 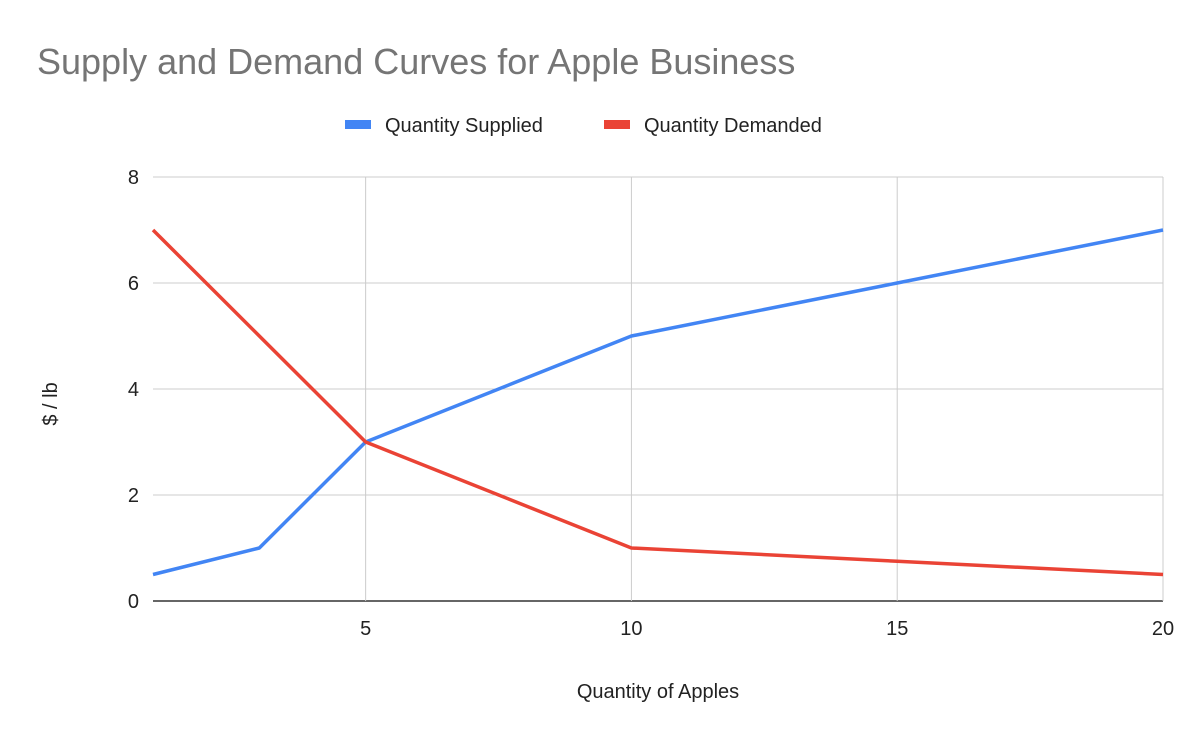 I want to click on y-axis-label: $ / lb, so click(x=51, y=403).